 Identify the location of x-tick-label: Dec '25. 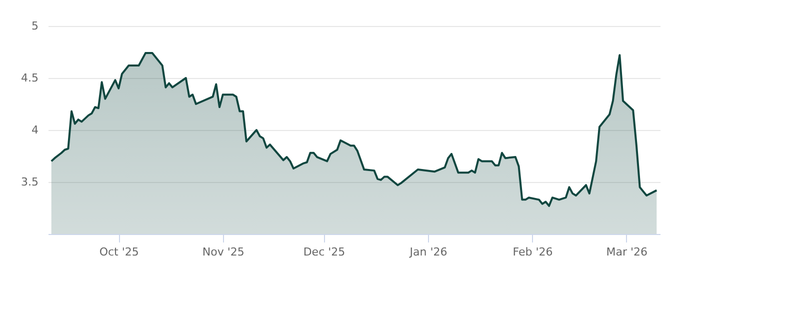
(324, 252).